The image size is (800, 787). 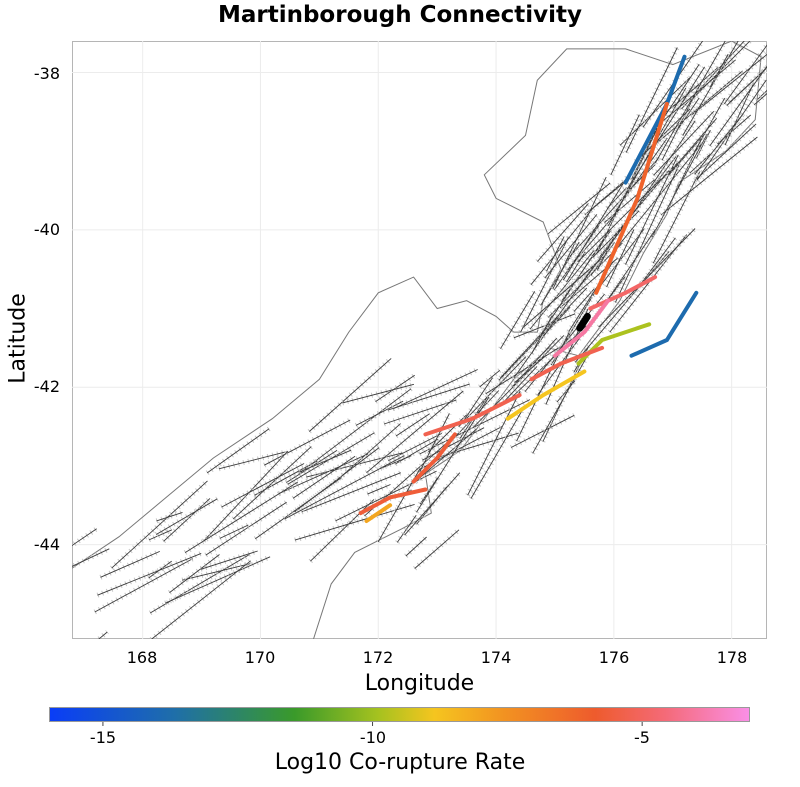 What do you see at coordinates (400, 762) in the screenshot?
I see `colorbar-label: Log10 Co-rupture Rate` at bounding box center [400, 762].